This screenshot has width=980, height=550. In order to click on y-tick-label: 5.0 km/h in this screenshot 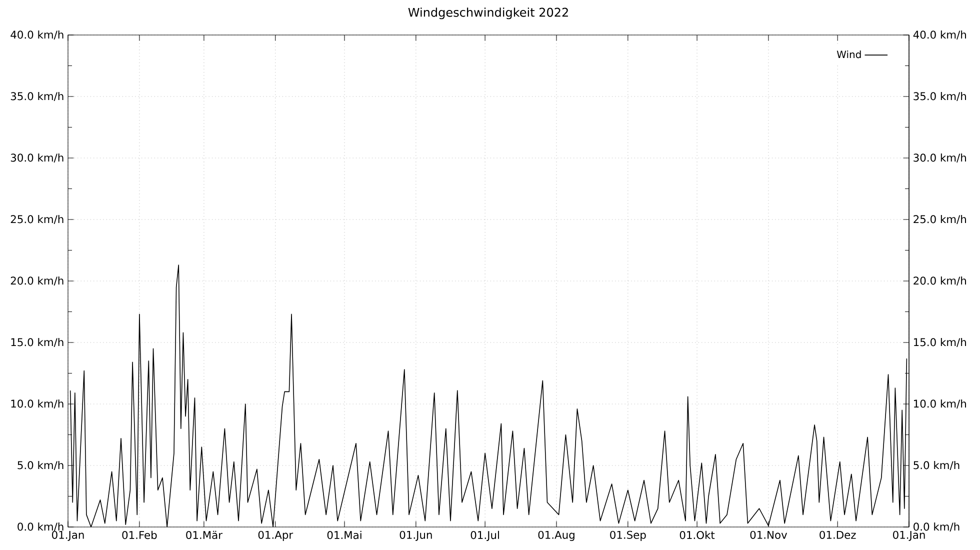, I will do `click(41, 465)`.